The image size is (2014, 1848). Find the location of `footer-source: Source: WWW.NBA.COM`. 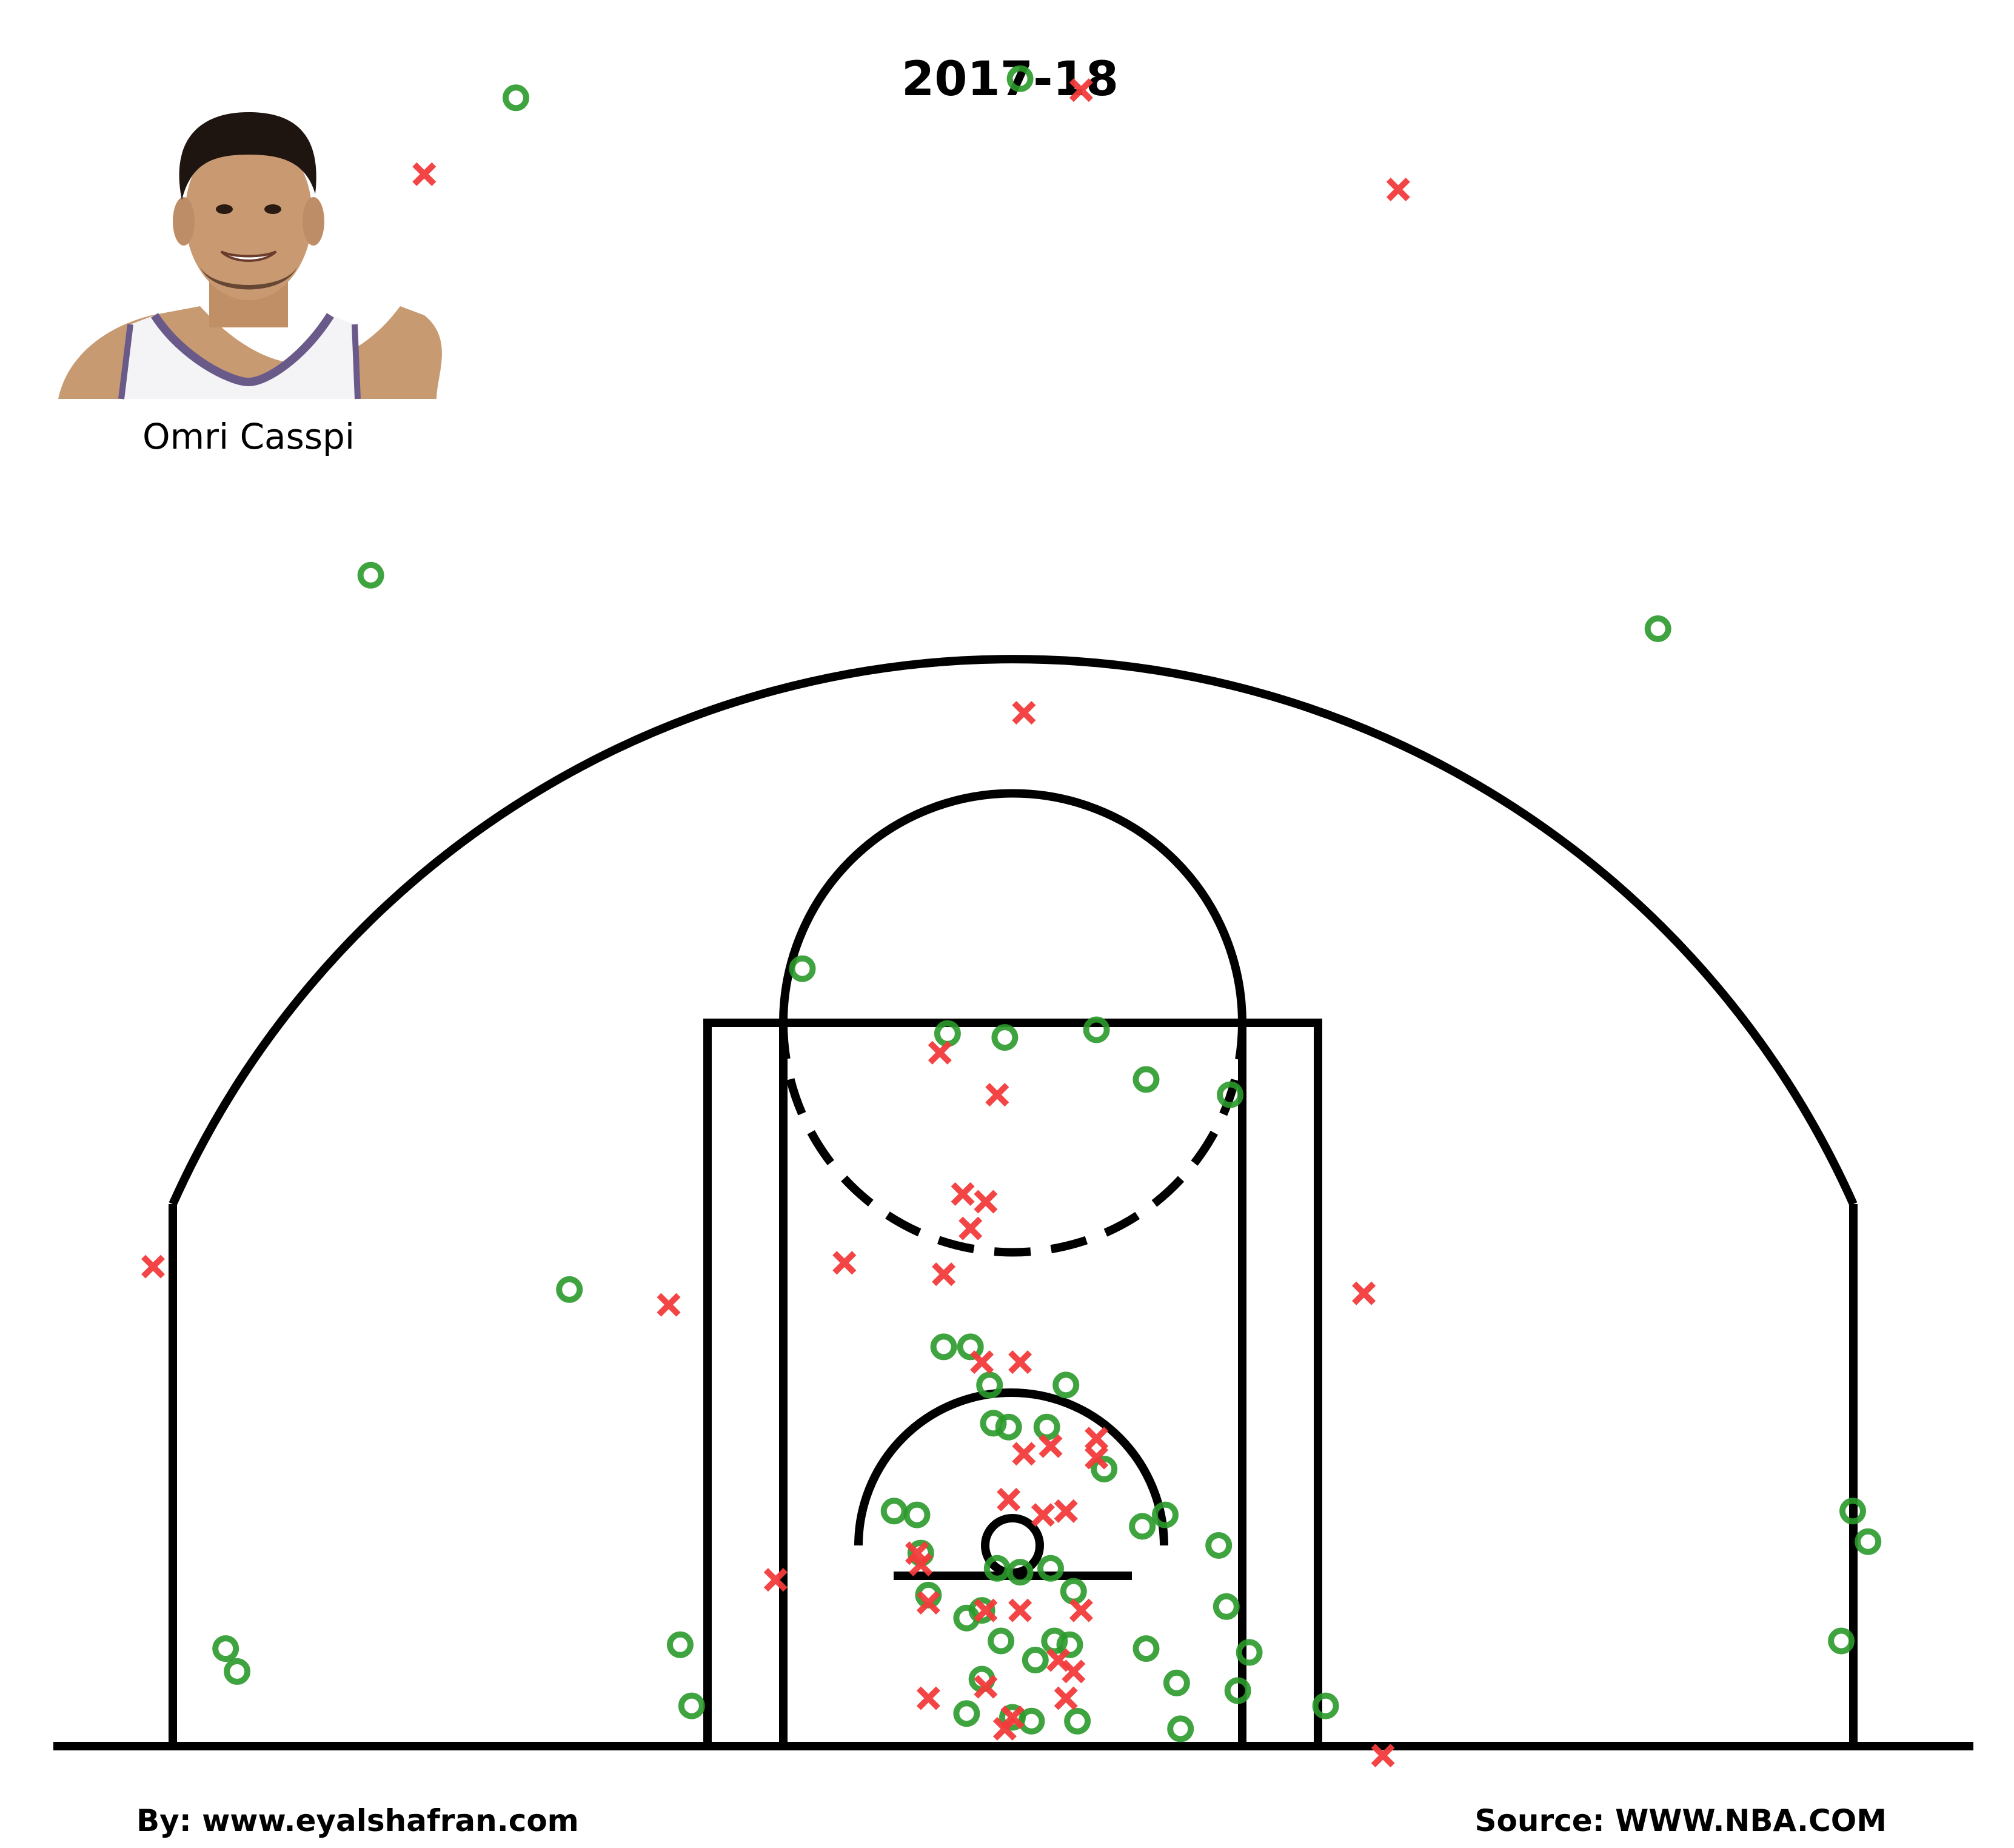

footer-source: Source: WWW.NBA.COM is located at coordinates (1681, 1821).